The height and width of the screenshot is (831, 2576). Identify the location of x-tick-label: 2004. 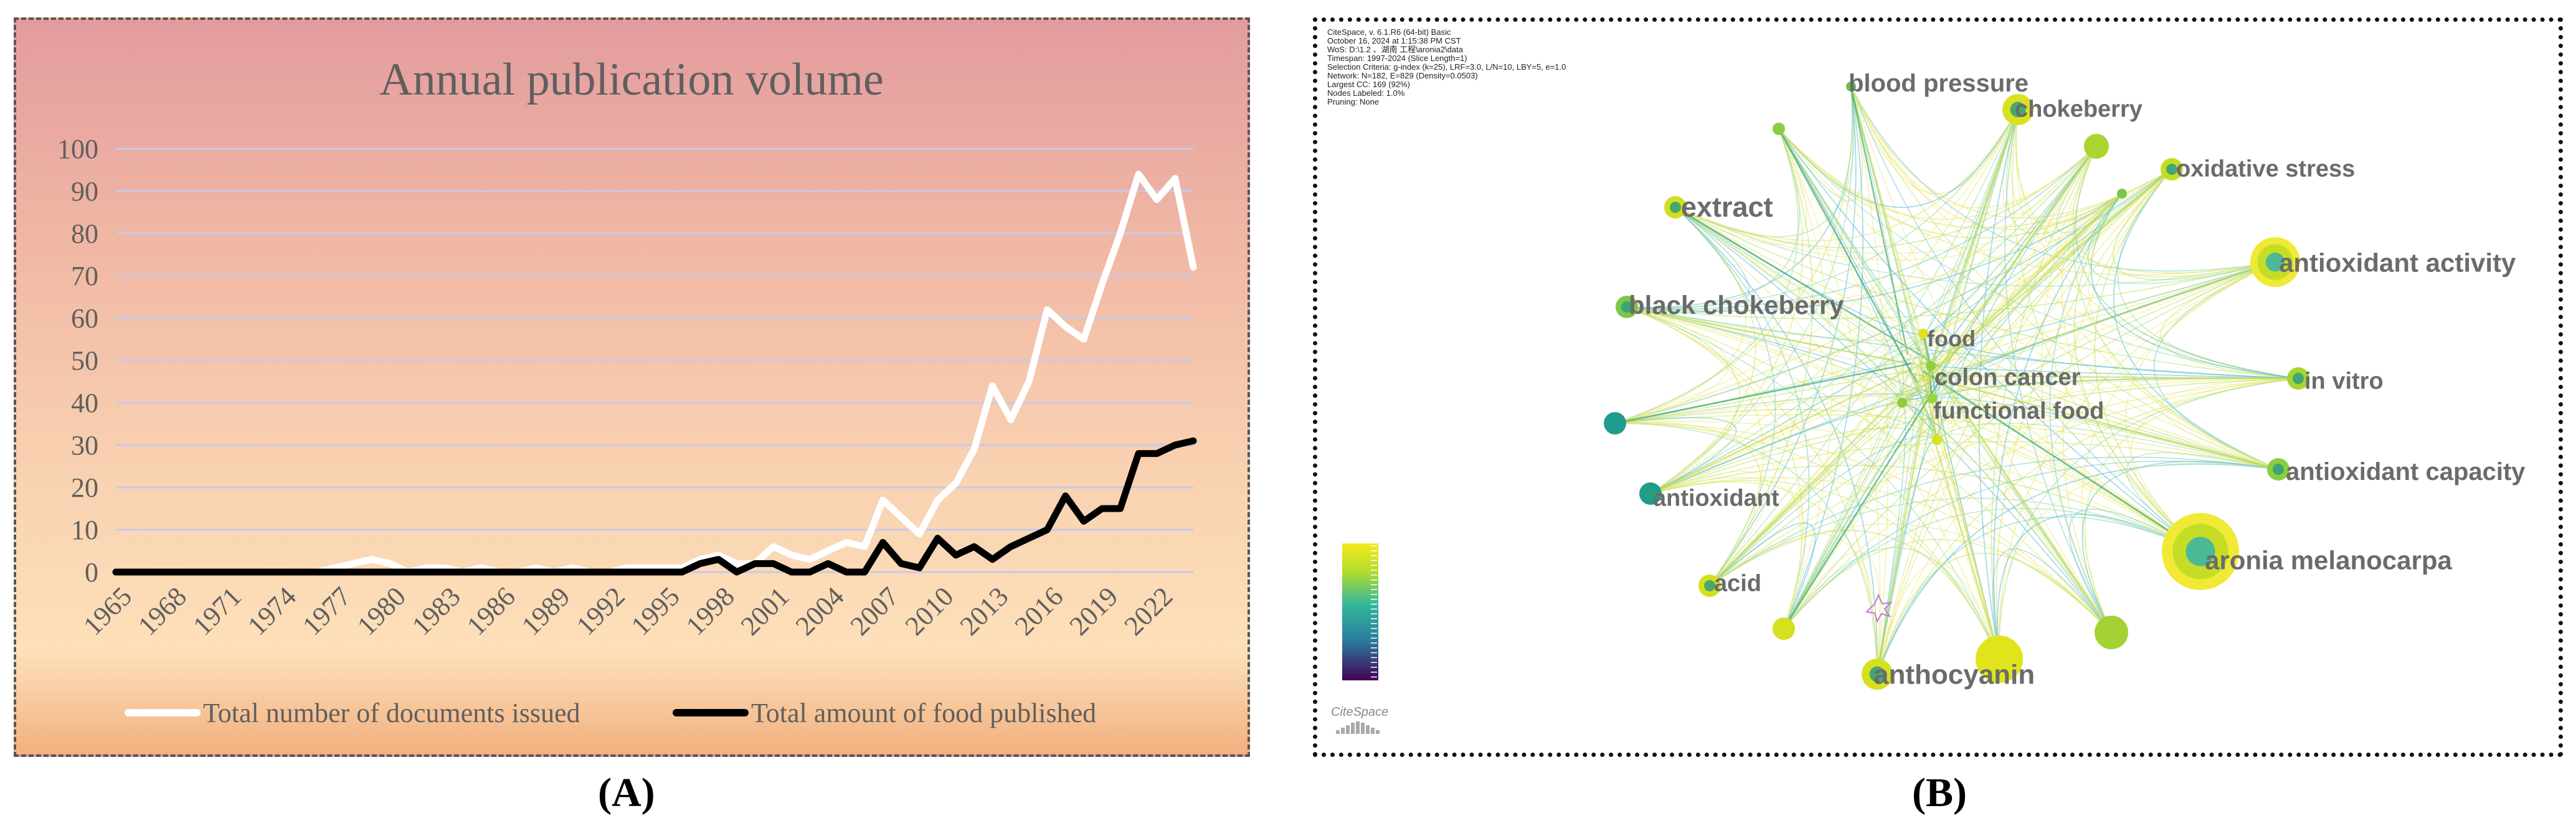
(820, 611).